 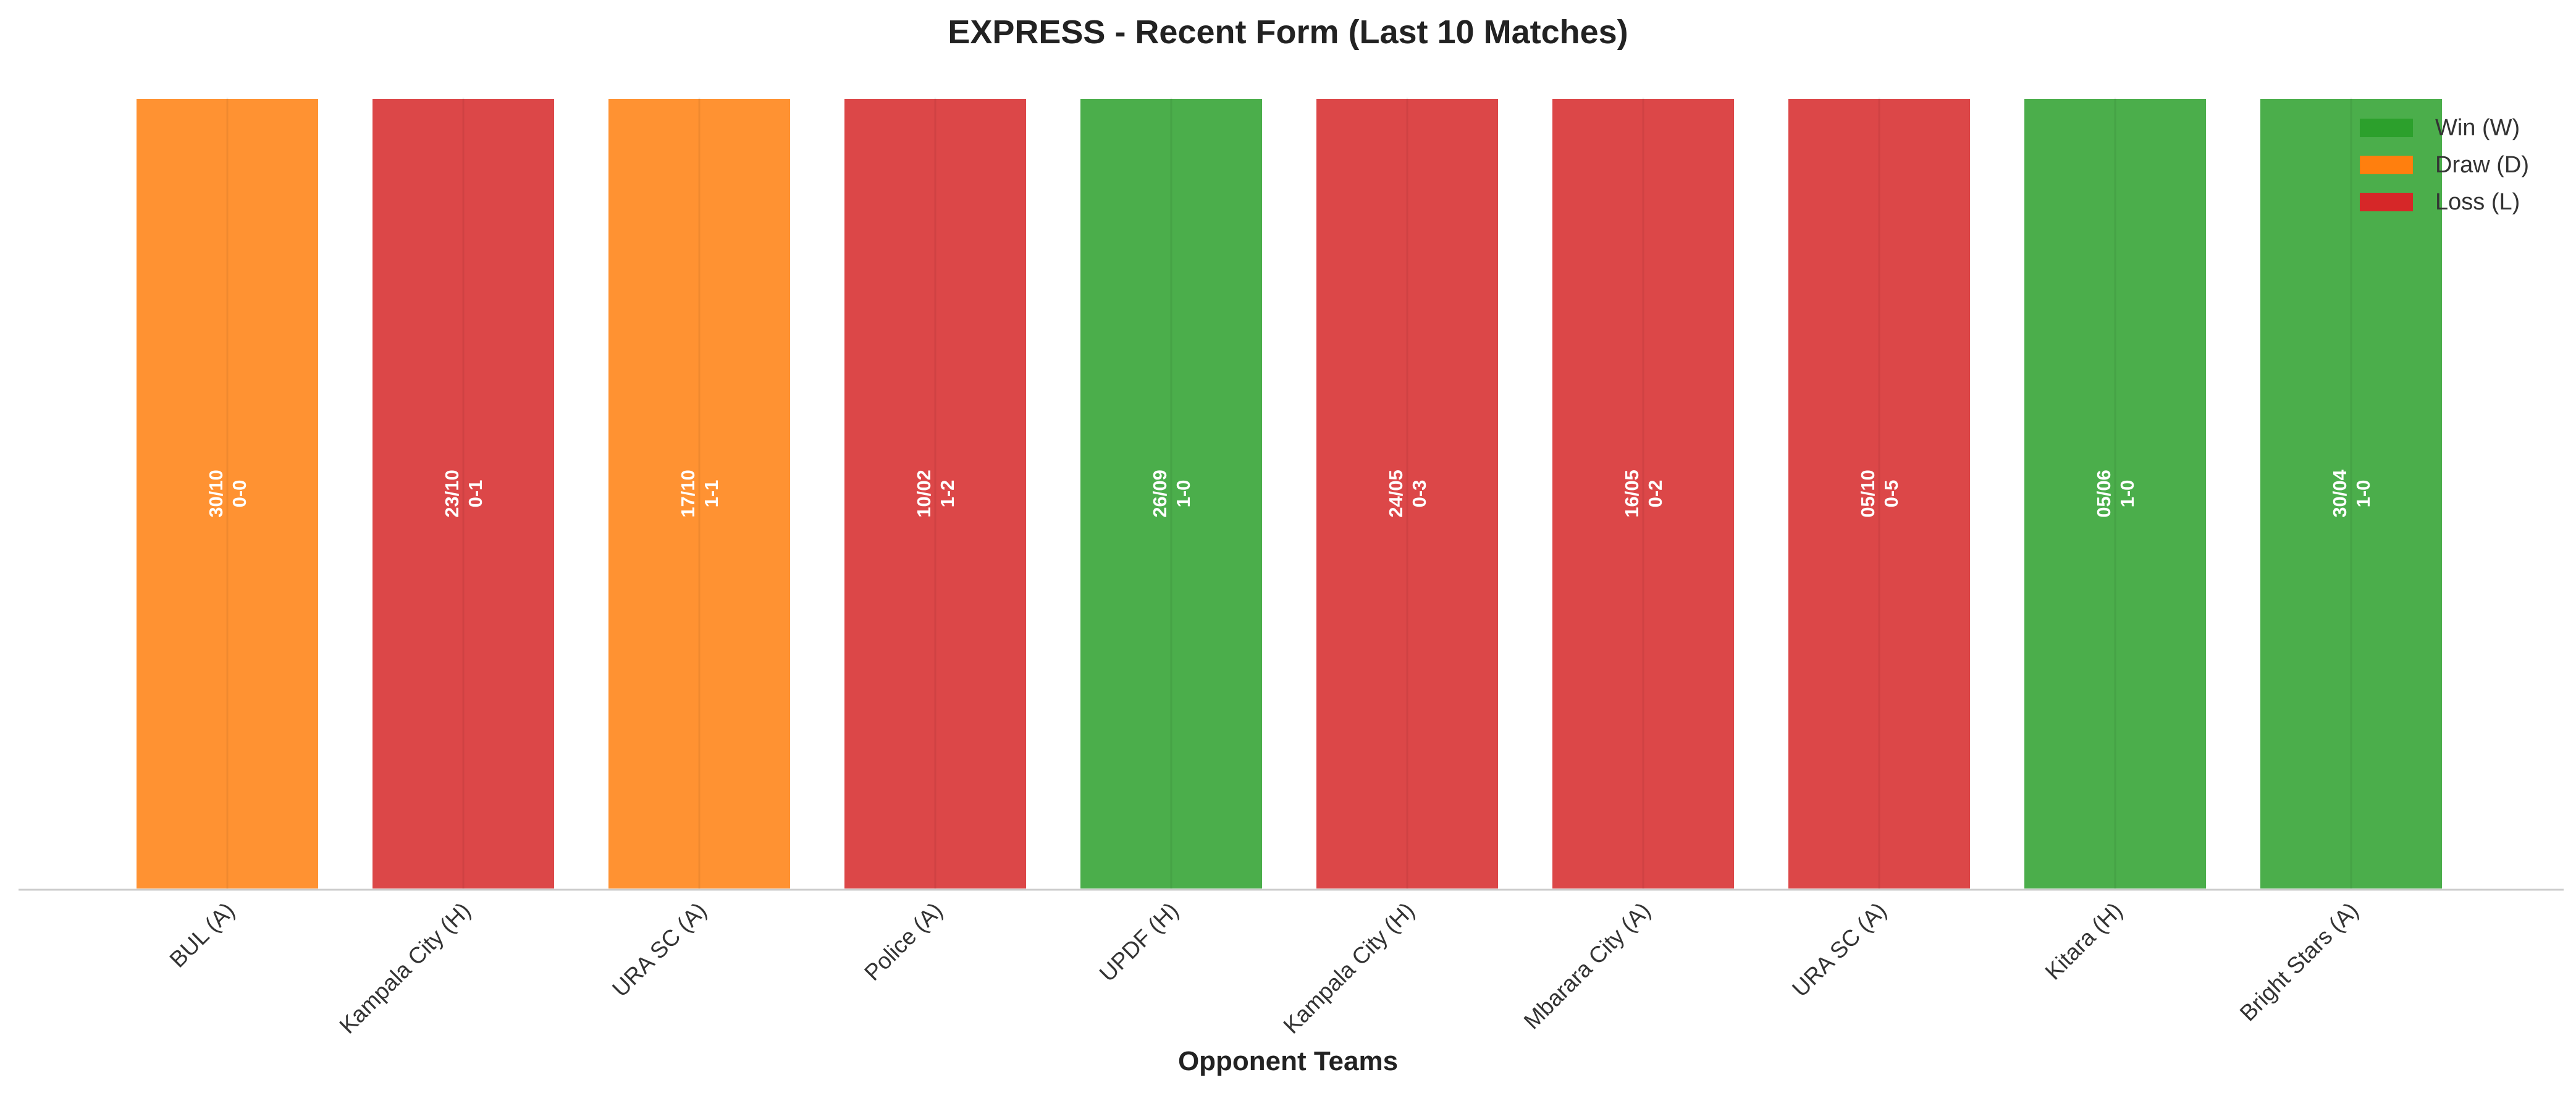 I want to click on bar-score-label: 0-2, so click(x=1655, y=494).